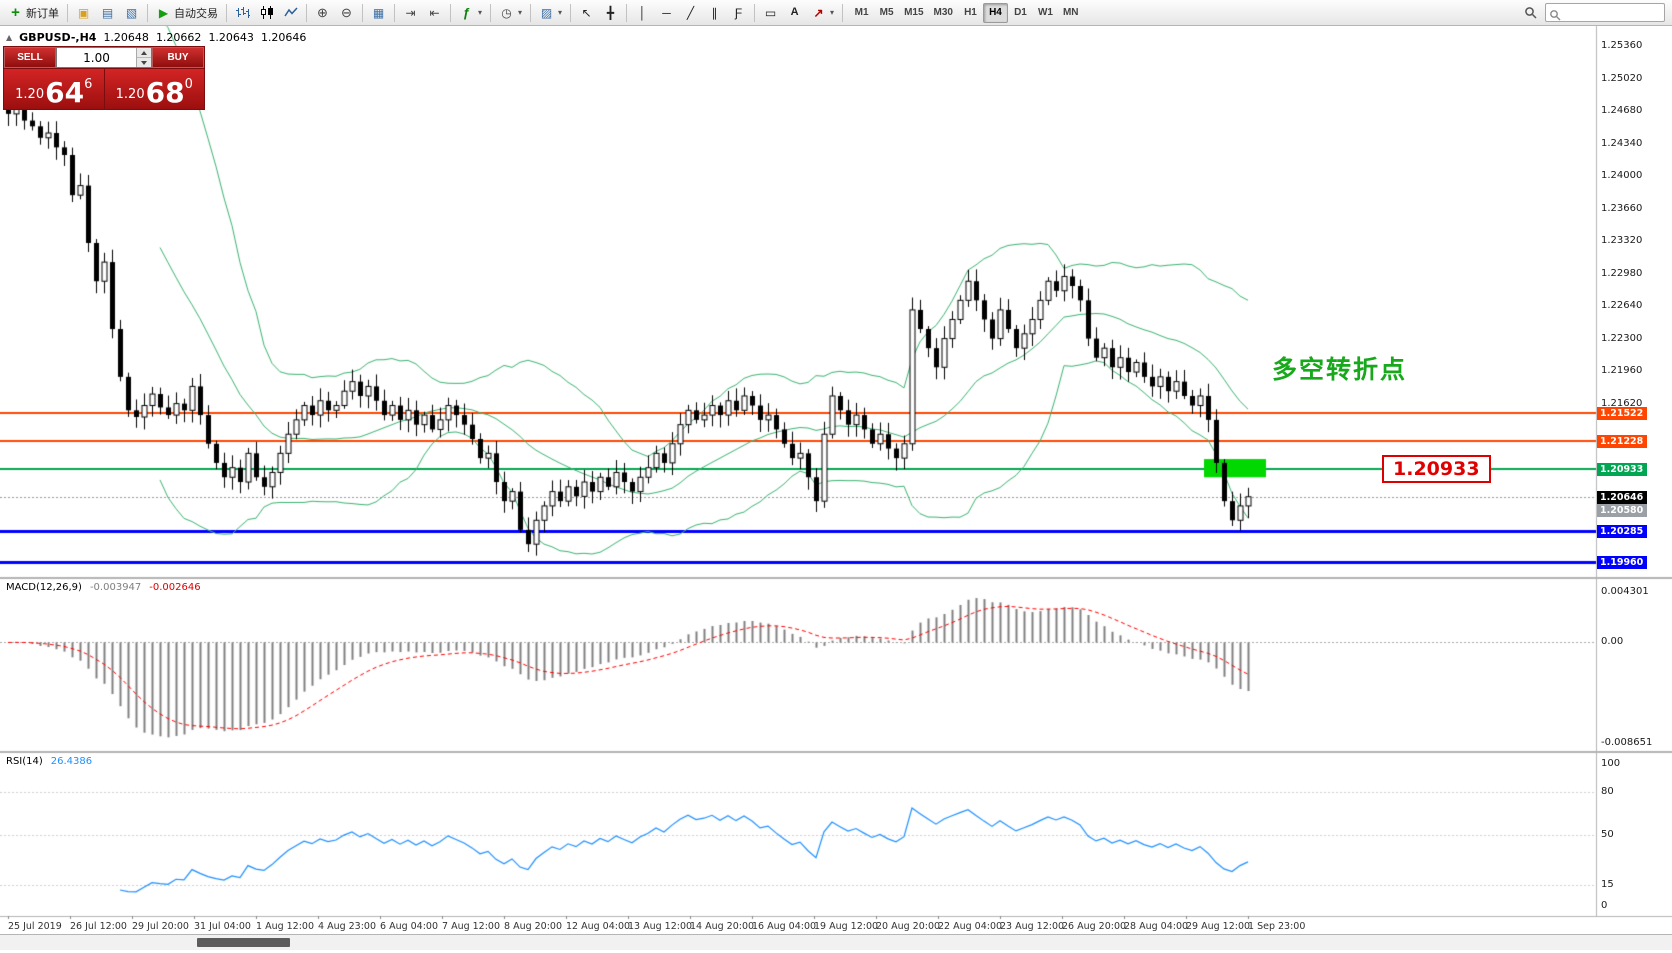  I want to click on buy-price-display: 1.20 68 0, so click(154, 89).